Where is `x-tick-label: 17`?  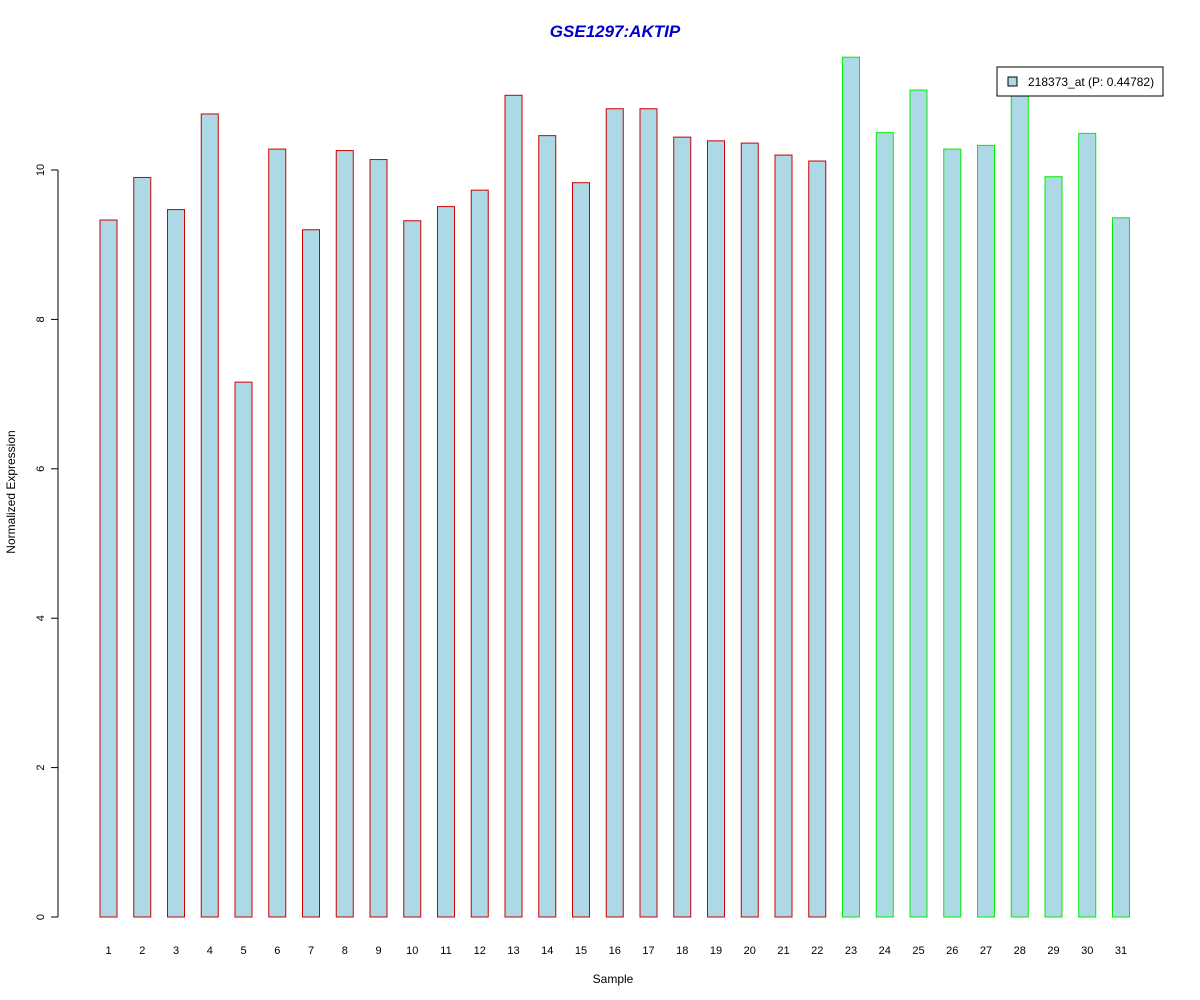
x-tick-label: 17 is located at coordinates (648, 951).